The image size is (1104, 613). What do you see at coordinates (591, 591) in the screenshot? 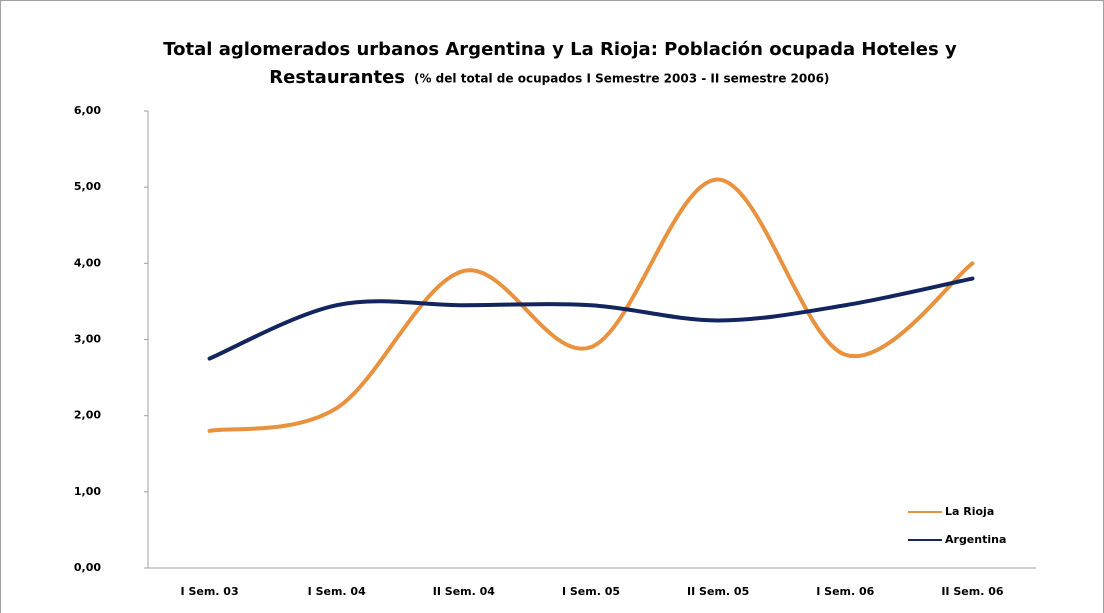
I see `x-tick-label: I Sem. 05` at bounding box center [591, 591].